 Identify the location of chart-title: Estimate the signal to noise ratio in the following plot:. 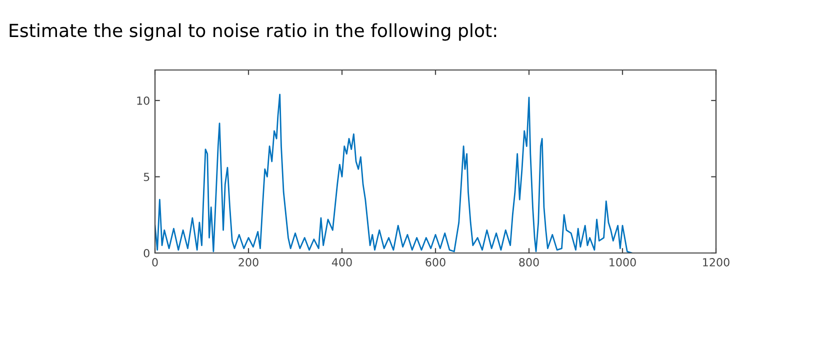
(253, 32).